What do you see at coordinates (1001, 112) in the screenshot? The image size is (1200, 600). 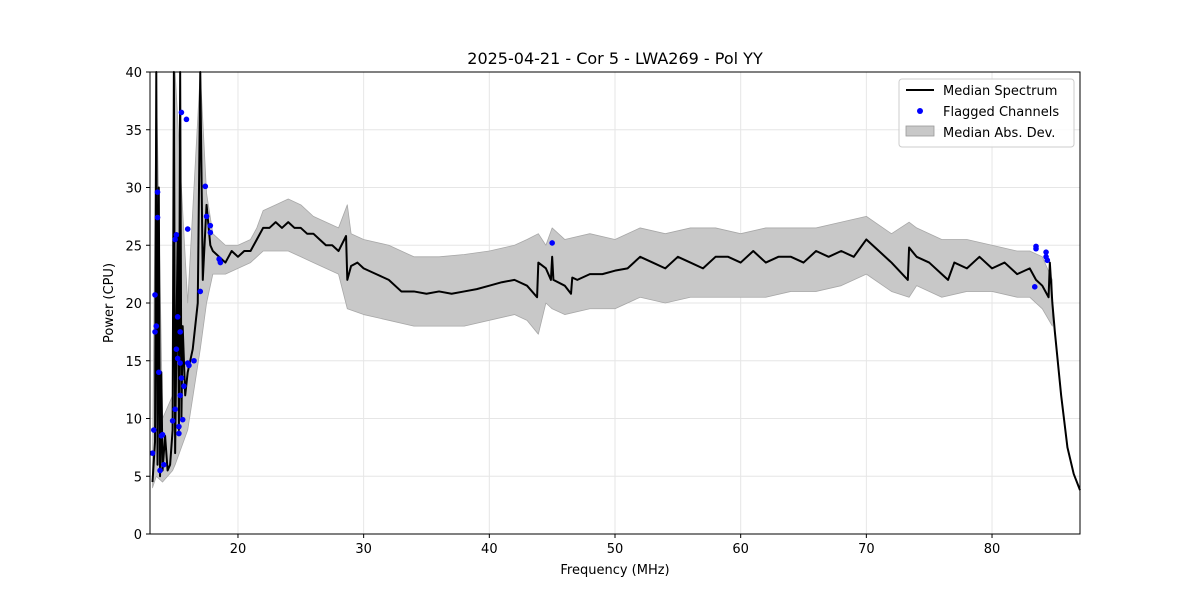 I see `legend-label-flagged: Flagged Channels` at bounding box center [1001, 112].